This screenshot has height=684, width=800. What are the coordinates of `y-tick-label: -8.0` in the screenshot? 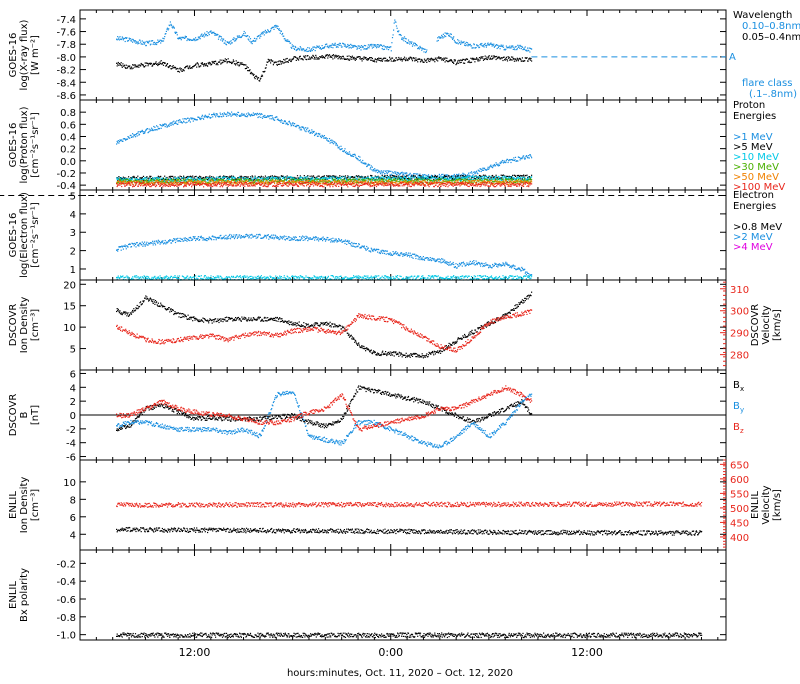 It's located at (66, 58).